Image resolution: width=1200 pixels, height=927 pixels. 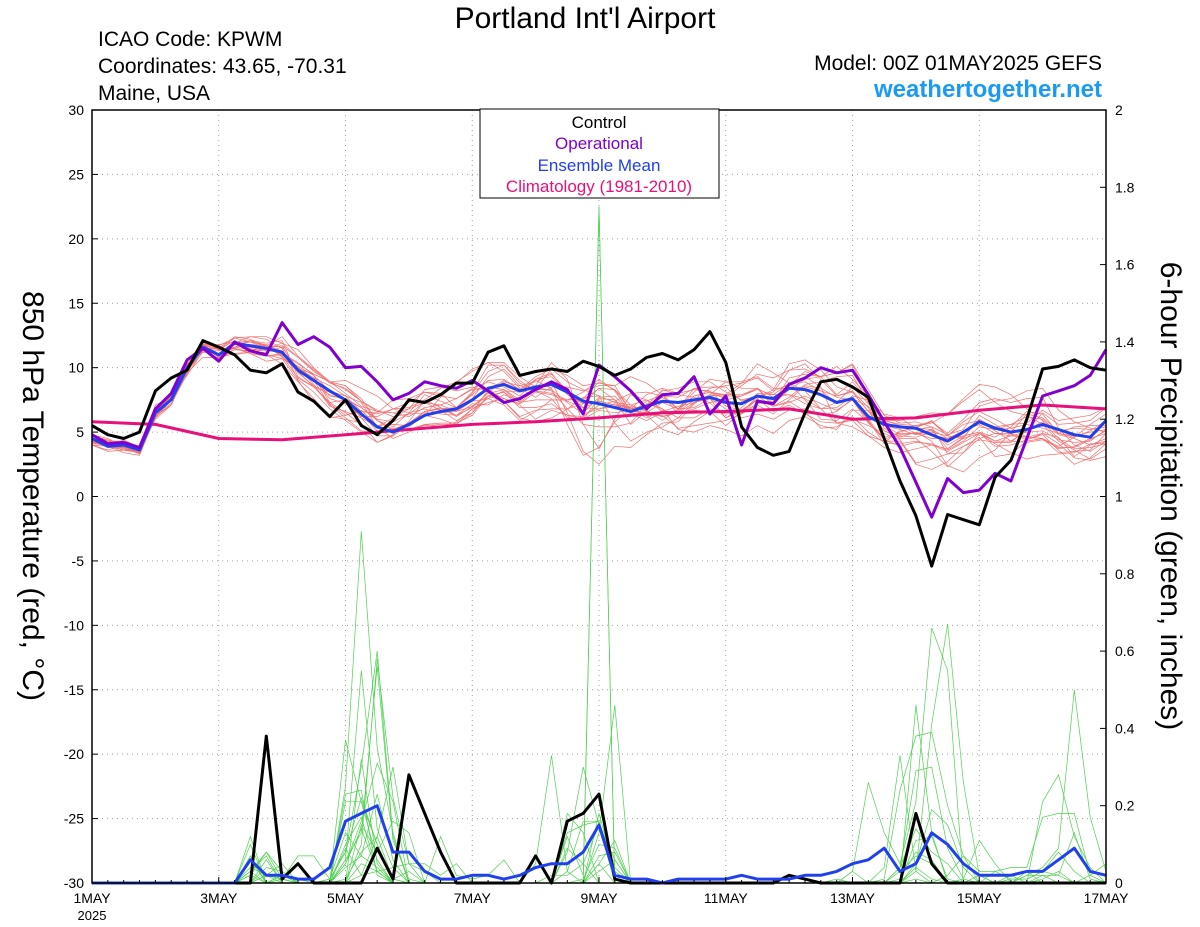 What do you see at coordinates (599, 143) in the screenshot?
I see `legend-entry-operational: Operational` at bounding box center [599, 143].